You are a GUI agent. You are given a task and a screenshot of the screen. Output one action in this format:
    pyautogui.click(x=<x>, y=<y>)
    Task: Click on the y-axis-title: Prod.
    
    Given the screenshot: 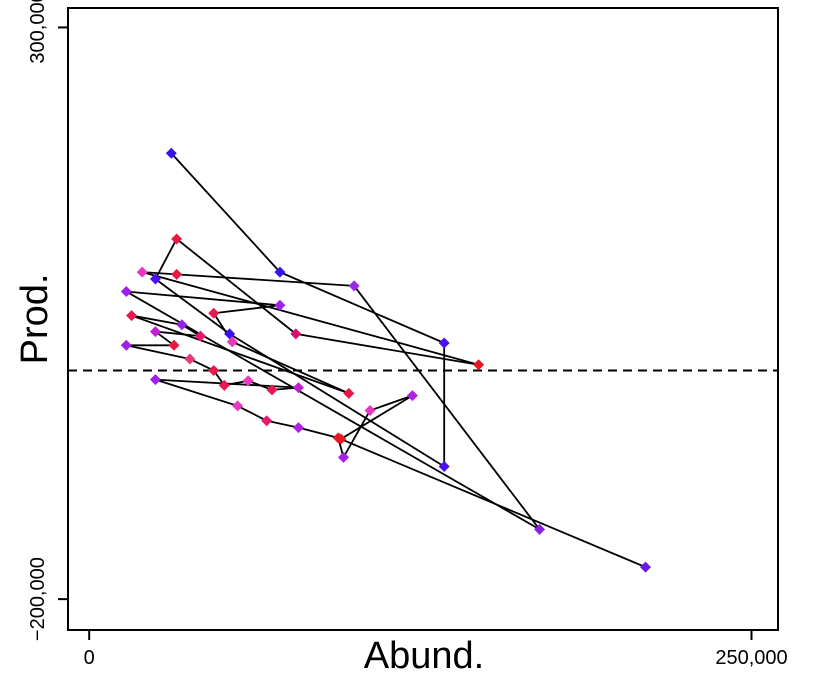 What is the action you would take?
    pyautogui.click(x=35, y=319)
    